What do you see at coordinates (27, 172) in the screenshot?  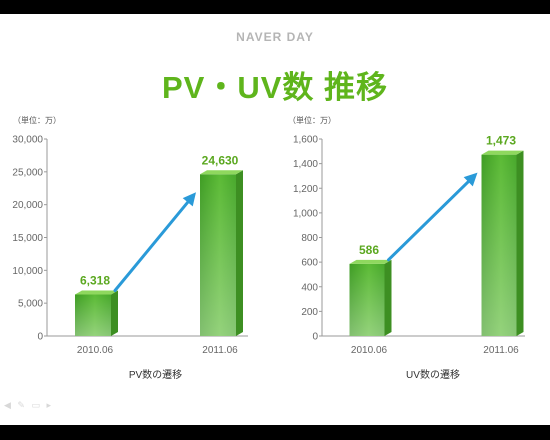 I see `chart1-y-tick-label: 25,000` at bounding box center [27, 172].